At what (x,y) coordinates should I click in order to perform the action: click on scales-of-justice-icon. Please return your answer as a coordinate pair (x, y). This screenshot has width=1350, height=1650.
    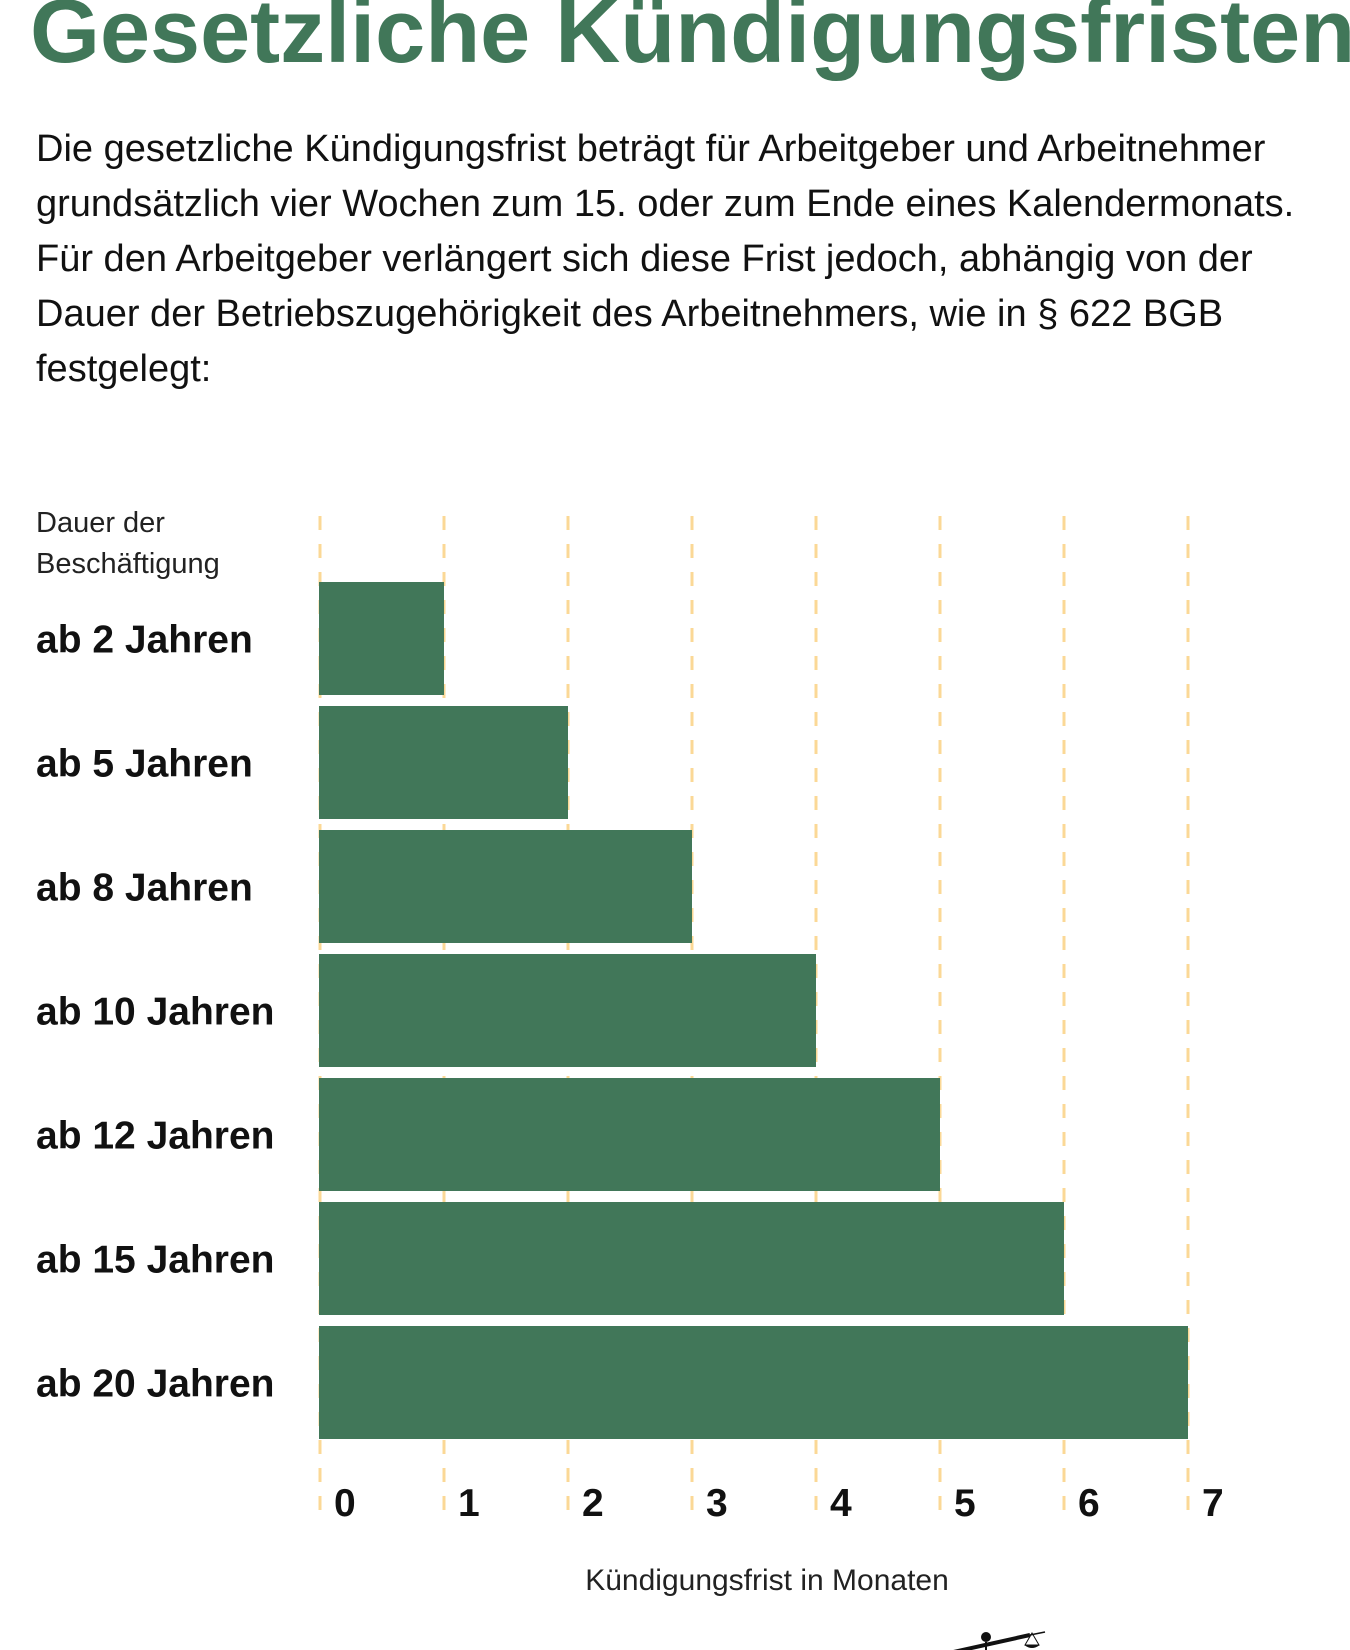
    Looking at the image, I should click on (999, 1640).